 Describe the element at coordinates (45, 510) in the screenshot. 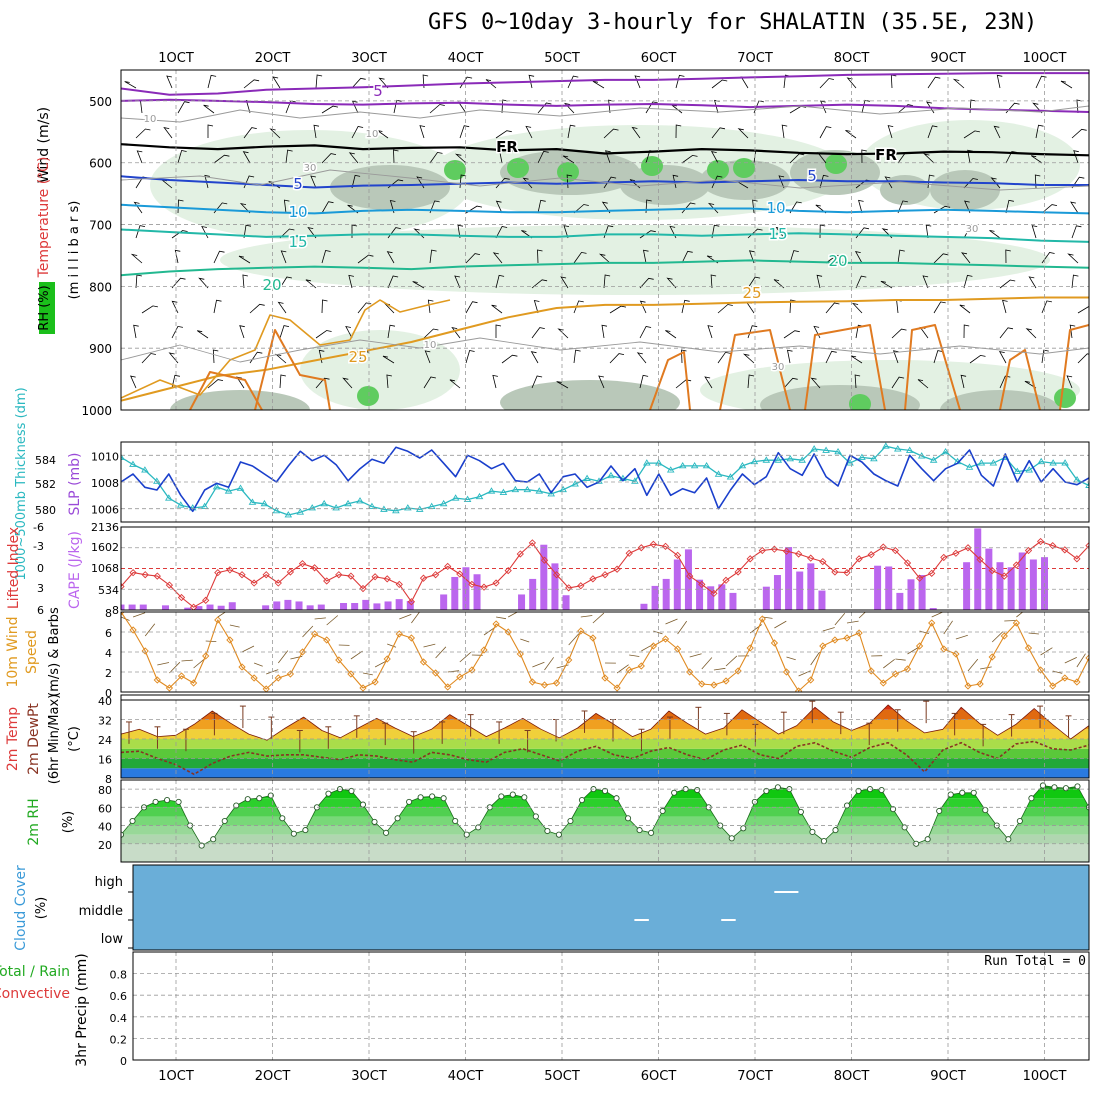

I see `thickness-tick-label: 580` at that location.